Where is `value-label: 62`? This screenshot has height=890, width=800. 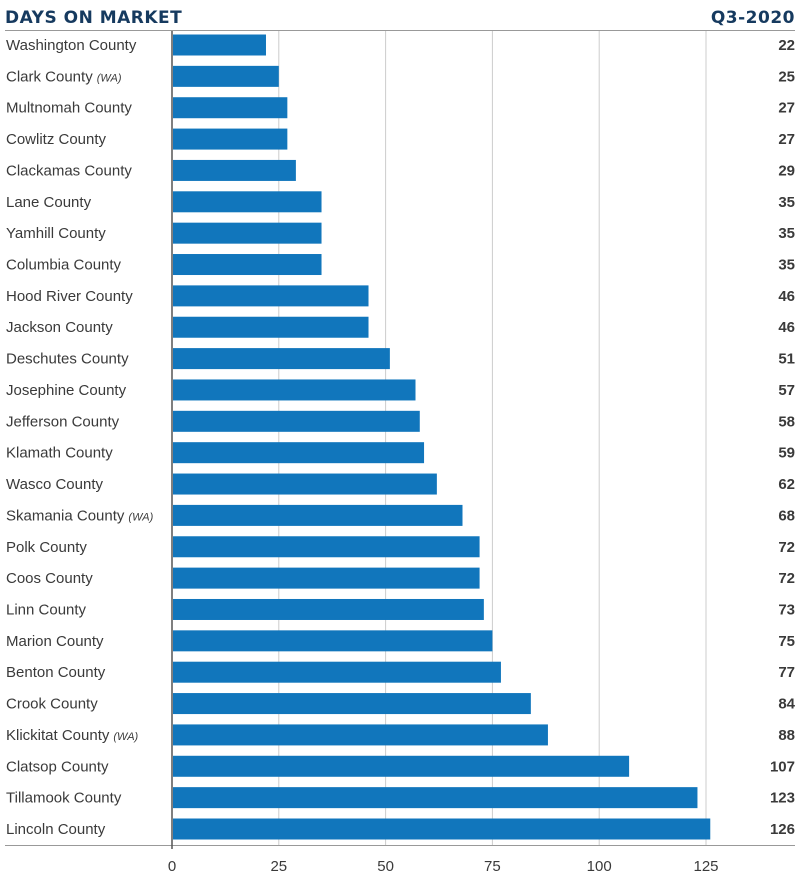
value-label: 62 is located at coordinates (786, 484).